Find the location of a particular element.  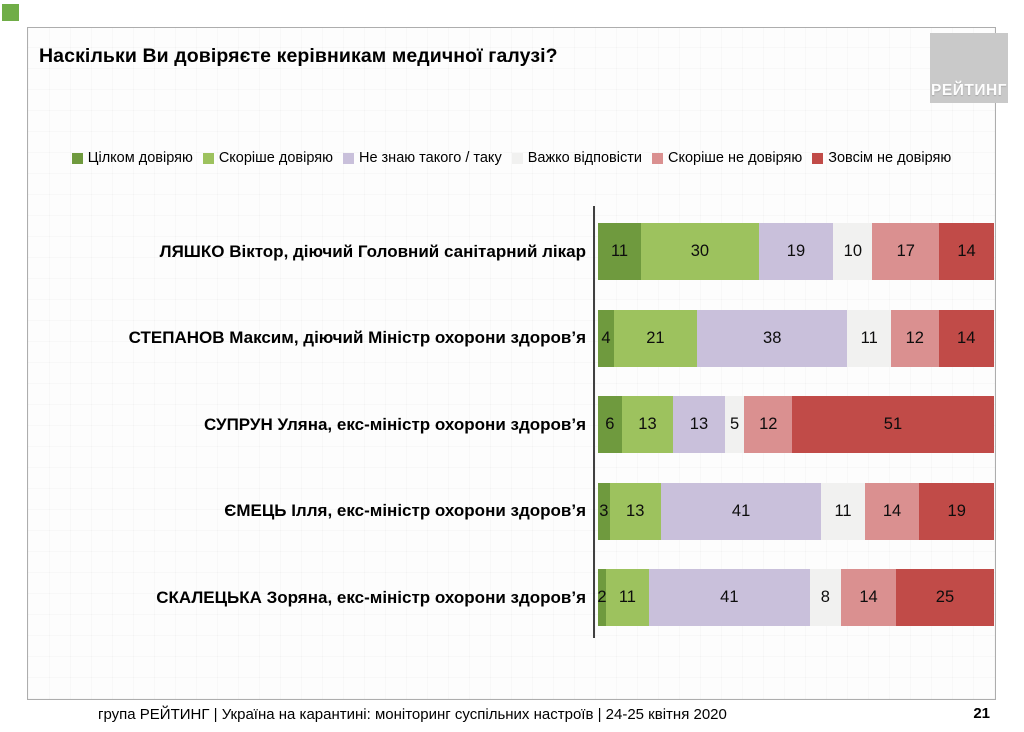

bar-segment: 38 is located at coordinates (772, 338).